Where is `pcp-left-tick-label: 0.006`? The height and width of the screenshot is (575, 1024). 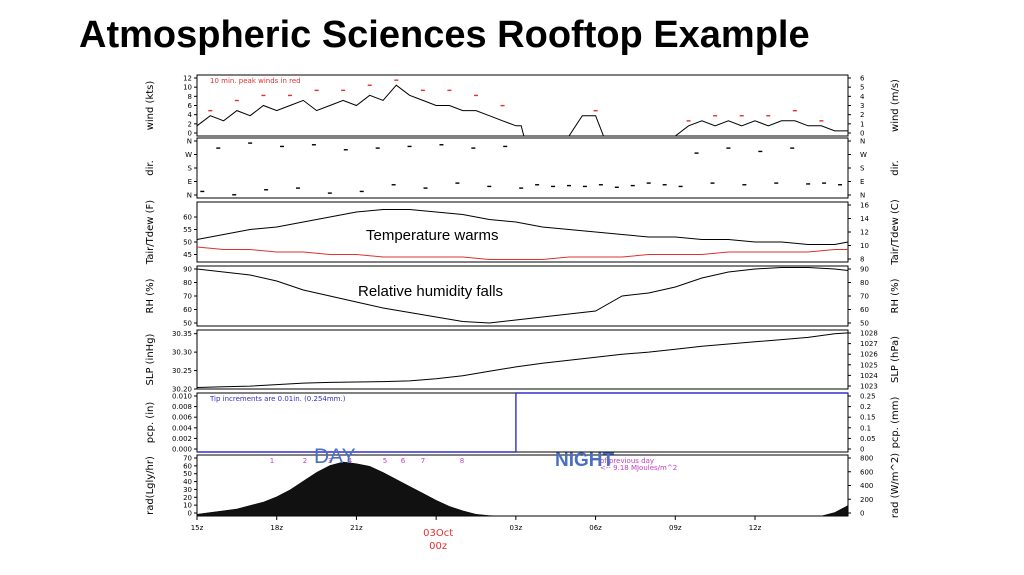
pcp-left-tick-label: 0.006 is located at coordinates (182, 418).